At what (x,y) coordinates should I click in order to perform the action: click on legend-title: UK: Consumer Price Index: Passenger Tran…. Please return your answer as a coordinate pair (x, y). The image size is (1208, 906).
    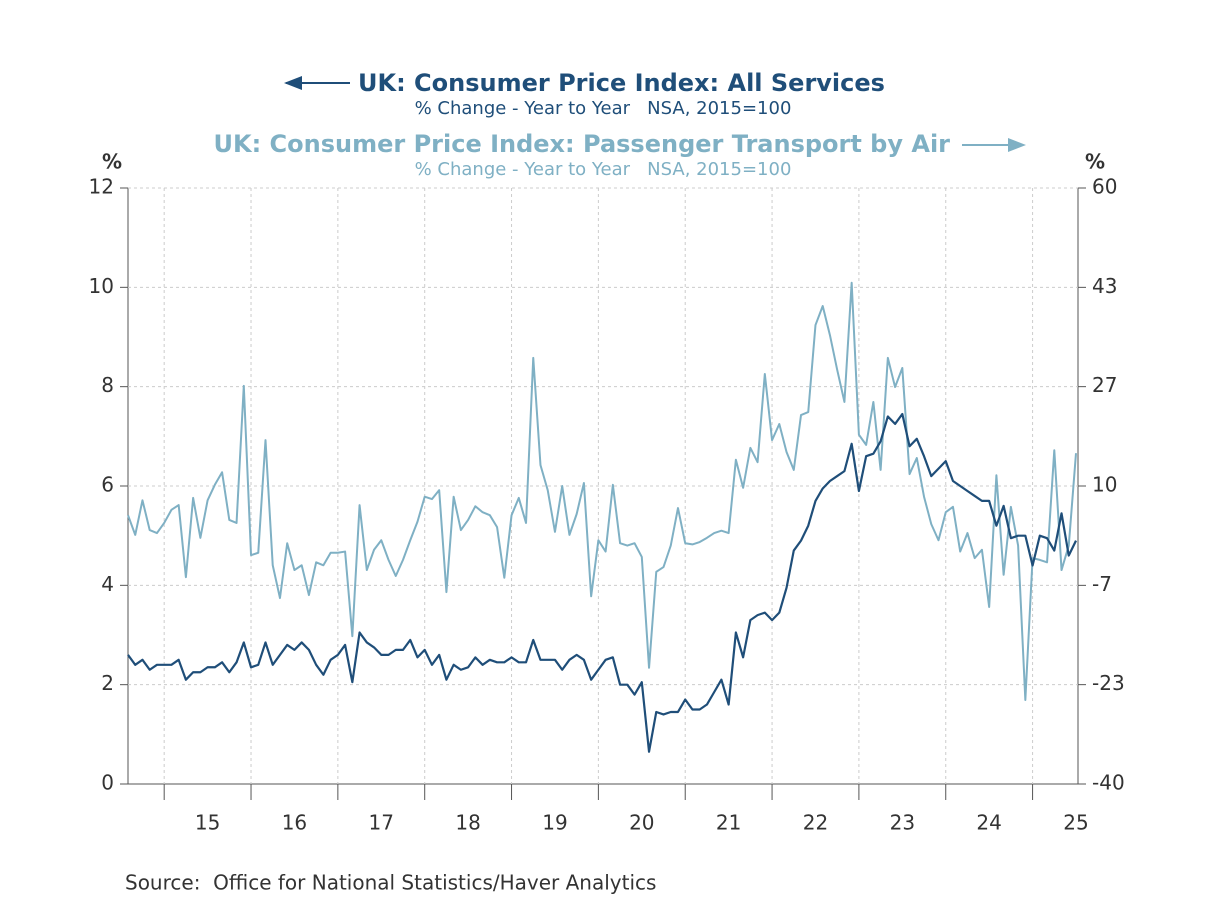
    Looking at the image, I should click on (582, 144).